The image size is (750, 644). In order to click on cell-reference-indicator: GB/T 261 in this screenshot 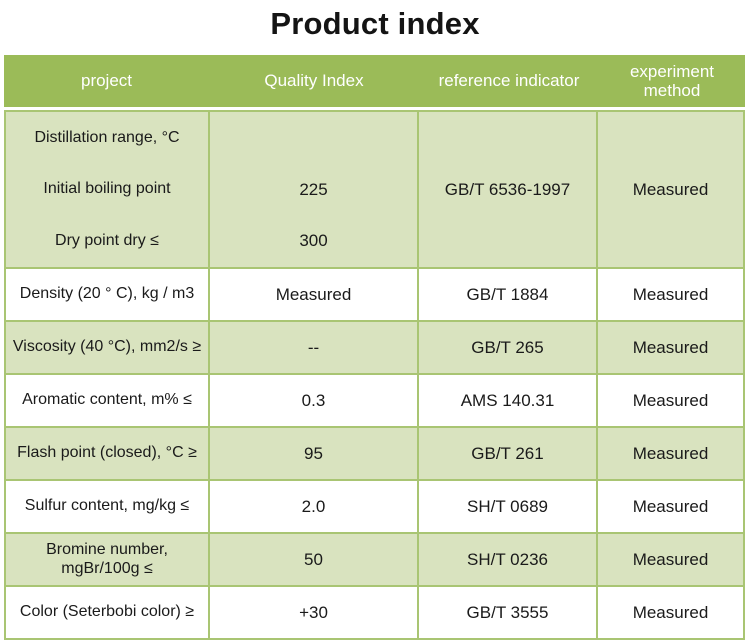, I will do `click(508, 453)`.